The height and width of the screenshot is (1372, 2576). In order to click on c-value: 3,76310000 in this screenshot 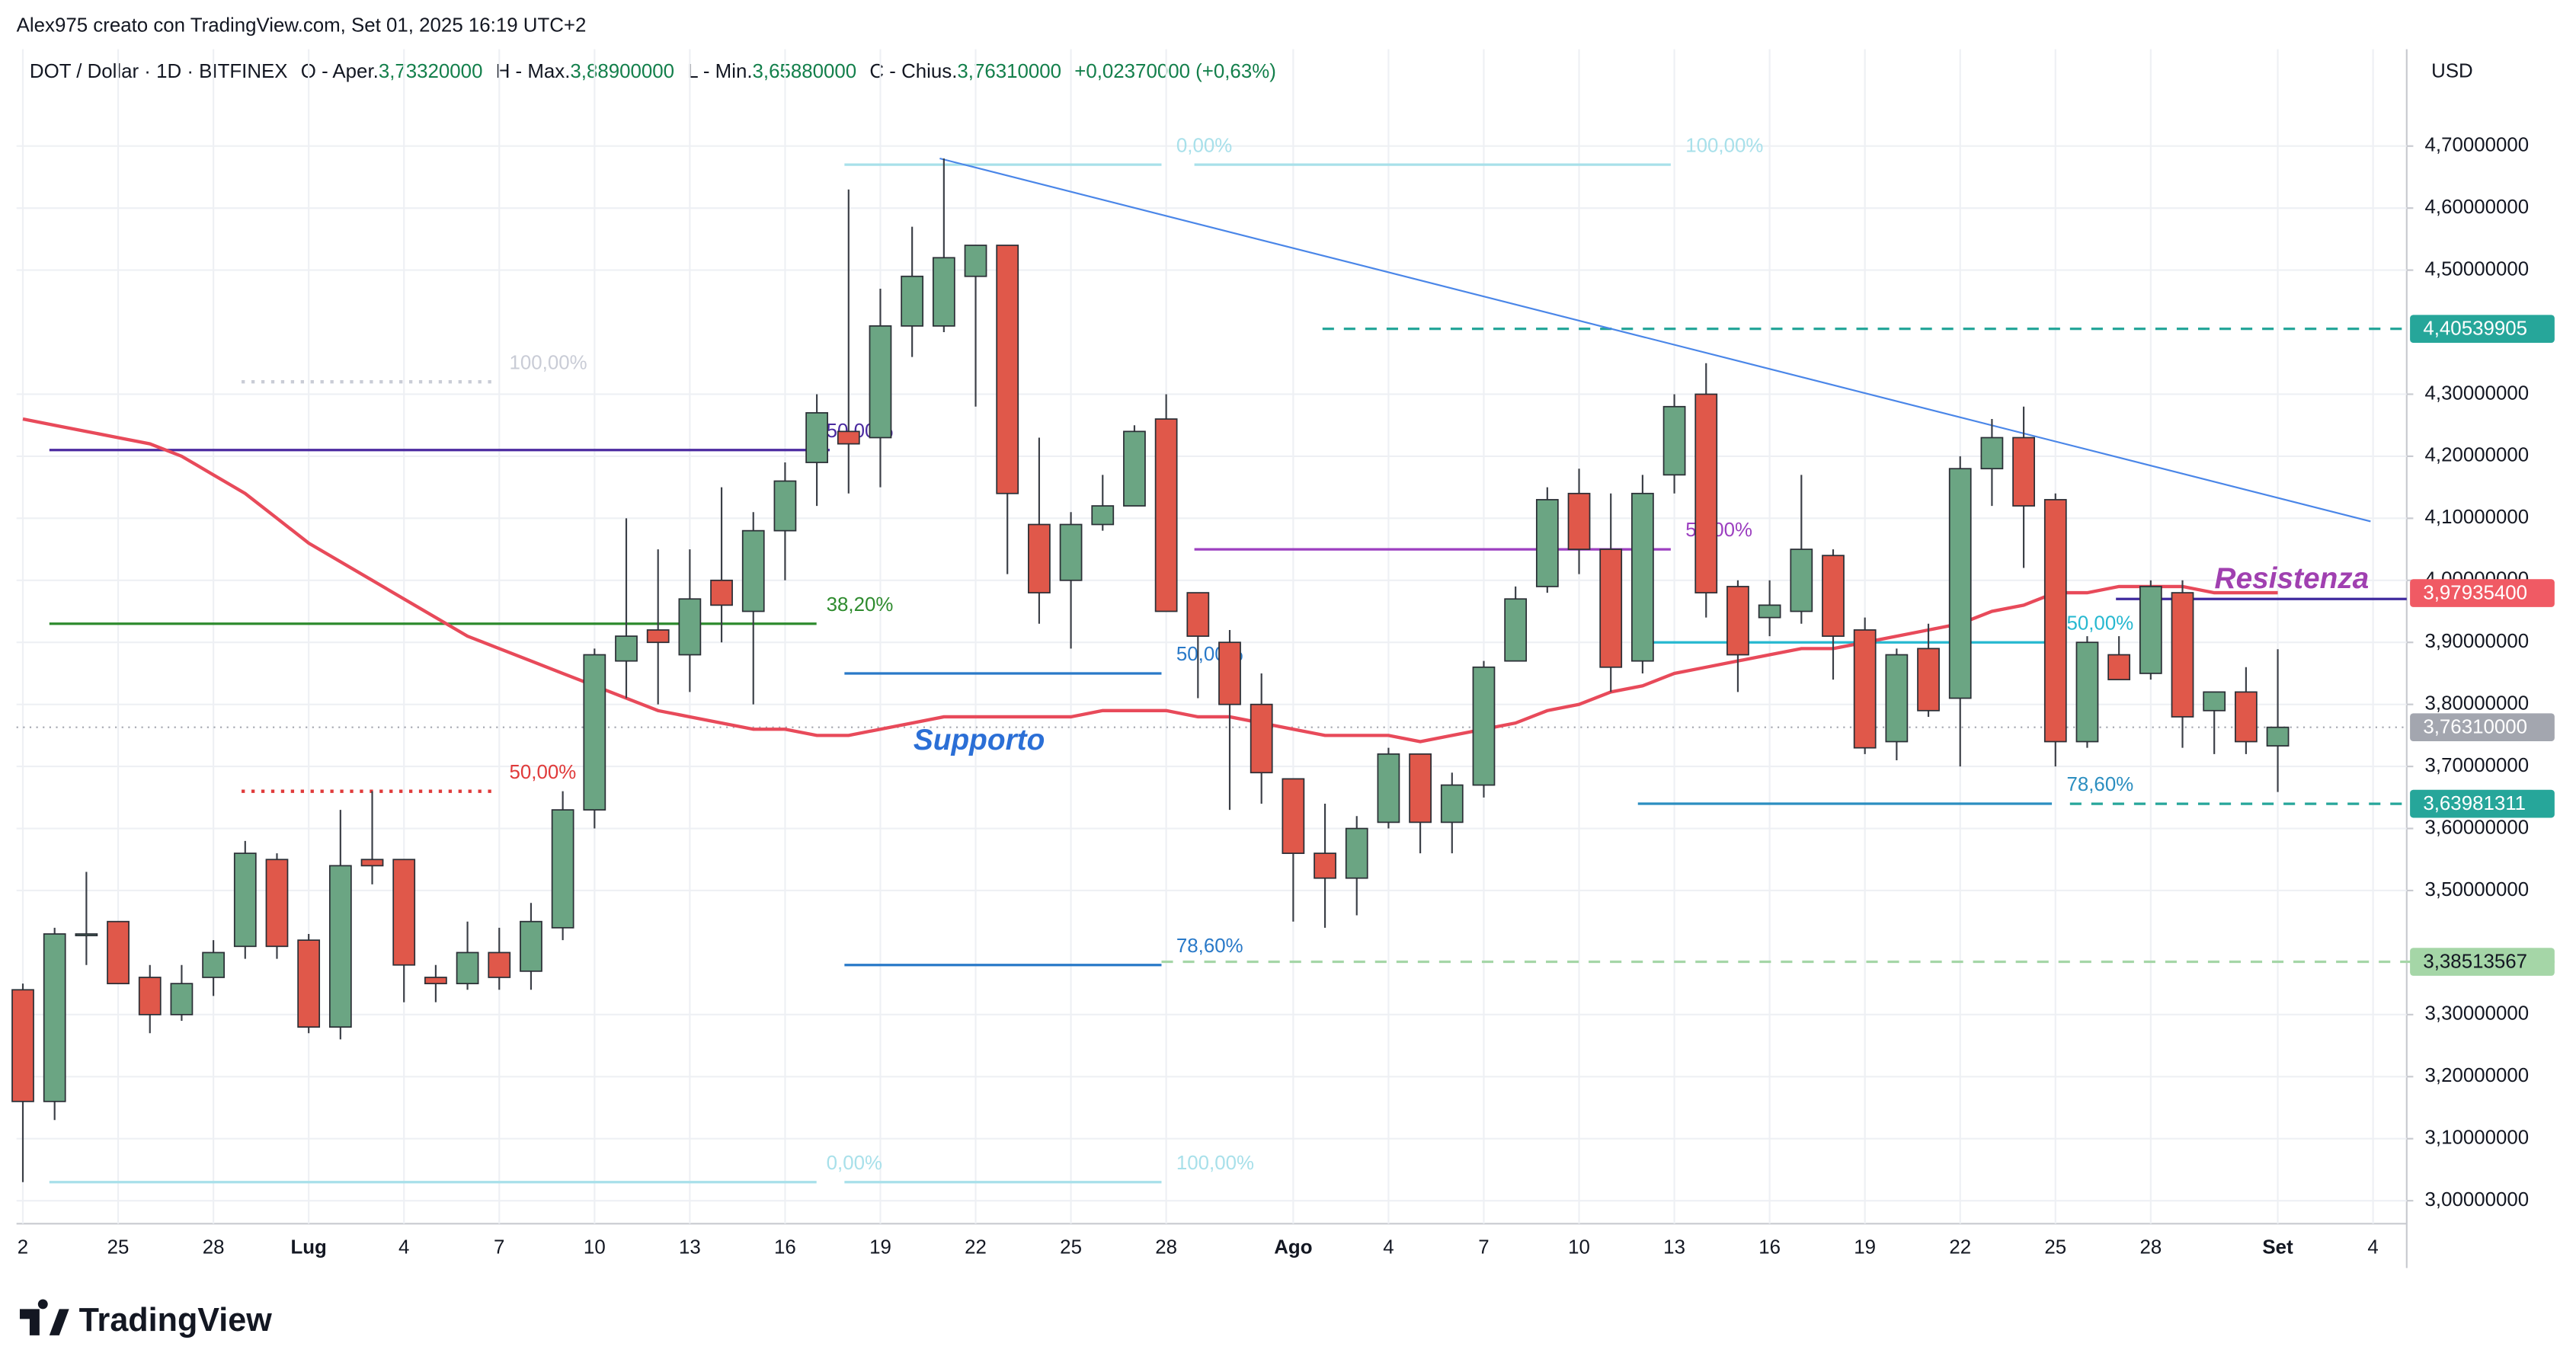, I will do `click(1009, 71)`.